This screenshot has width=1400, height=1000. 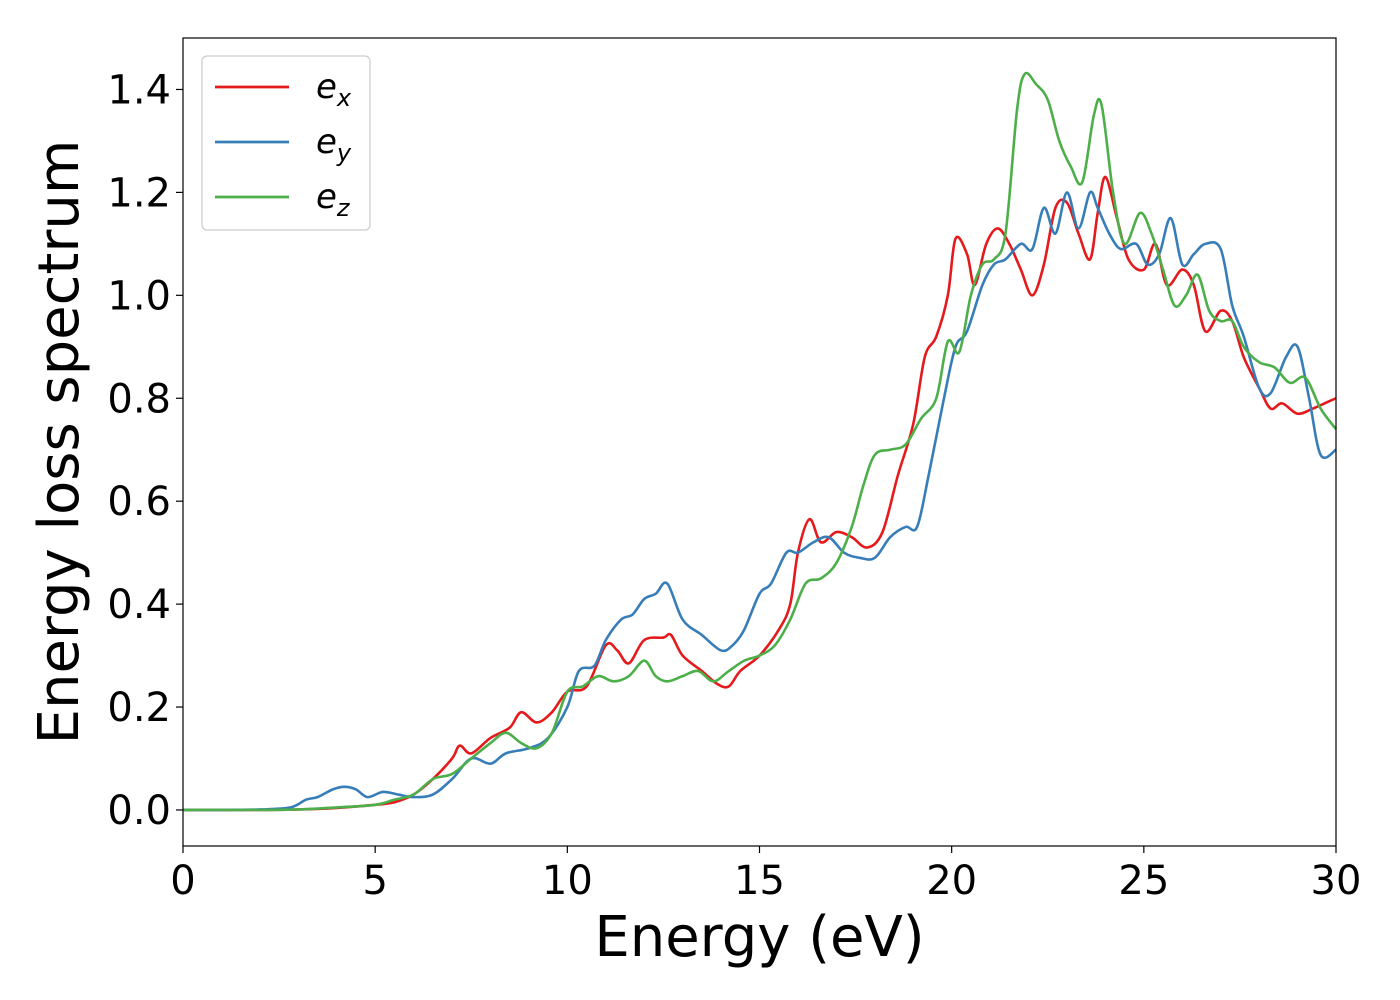 I want to click on x-tick-label: 20, so click(x=951, y=881).